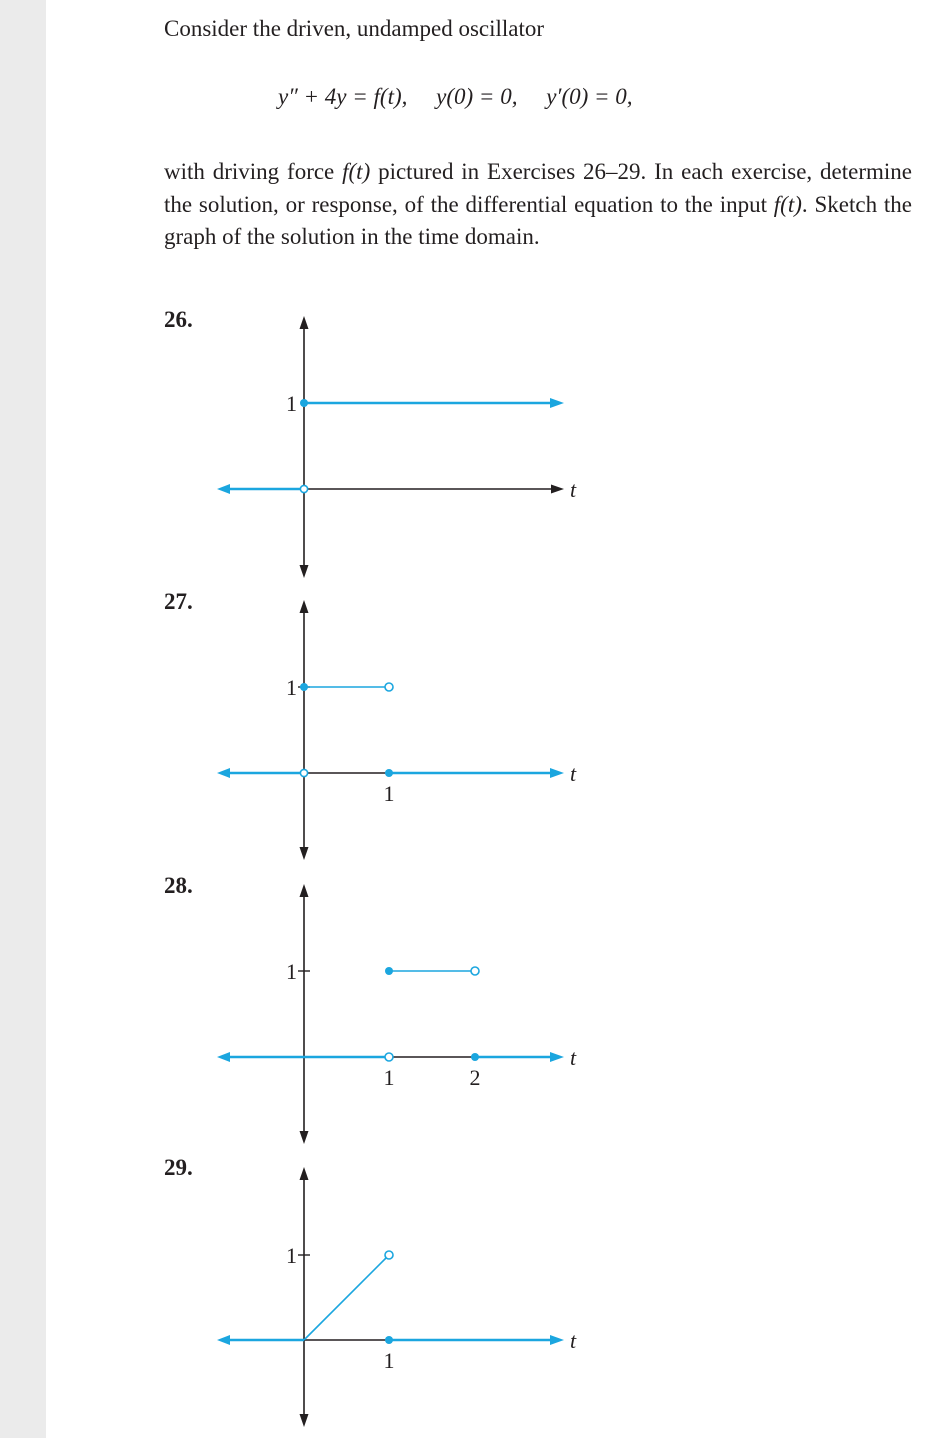 Image resolution: width=952 pixels, height=1438 pixels. Describe the element at coordinates (477, 96) in the screenshot. I see `equation-ic1: y(0) = 0,` at that location.